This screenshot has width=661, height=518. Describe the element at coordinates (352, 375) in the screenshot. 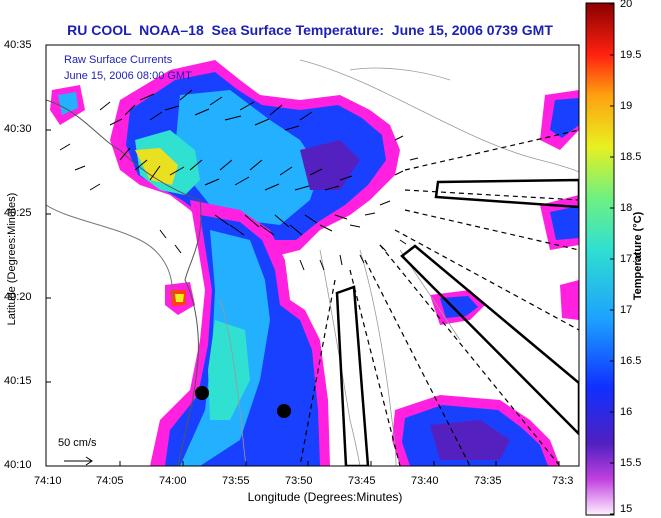

I see `zone-south` at that location.